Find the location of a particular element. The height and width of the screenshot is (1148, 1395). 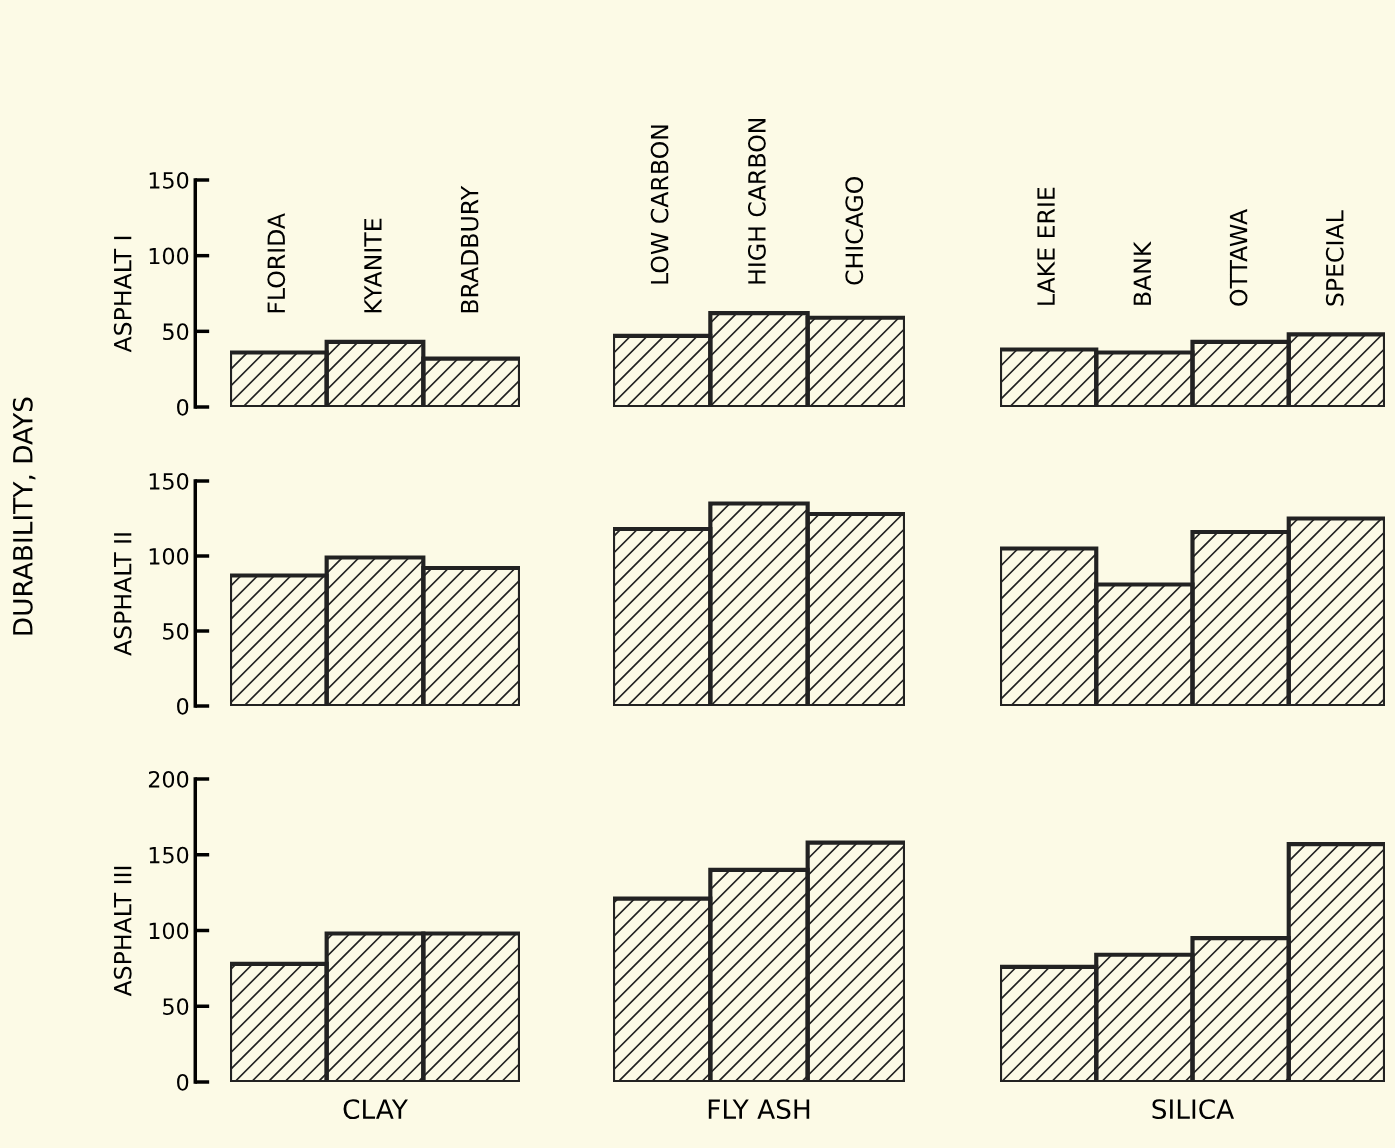

text: DURABILITY, DAYS is located at coordinates (24, 516).